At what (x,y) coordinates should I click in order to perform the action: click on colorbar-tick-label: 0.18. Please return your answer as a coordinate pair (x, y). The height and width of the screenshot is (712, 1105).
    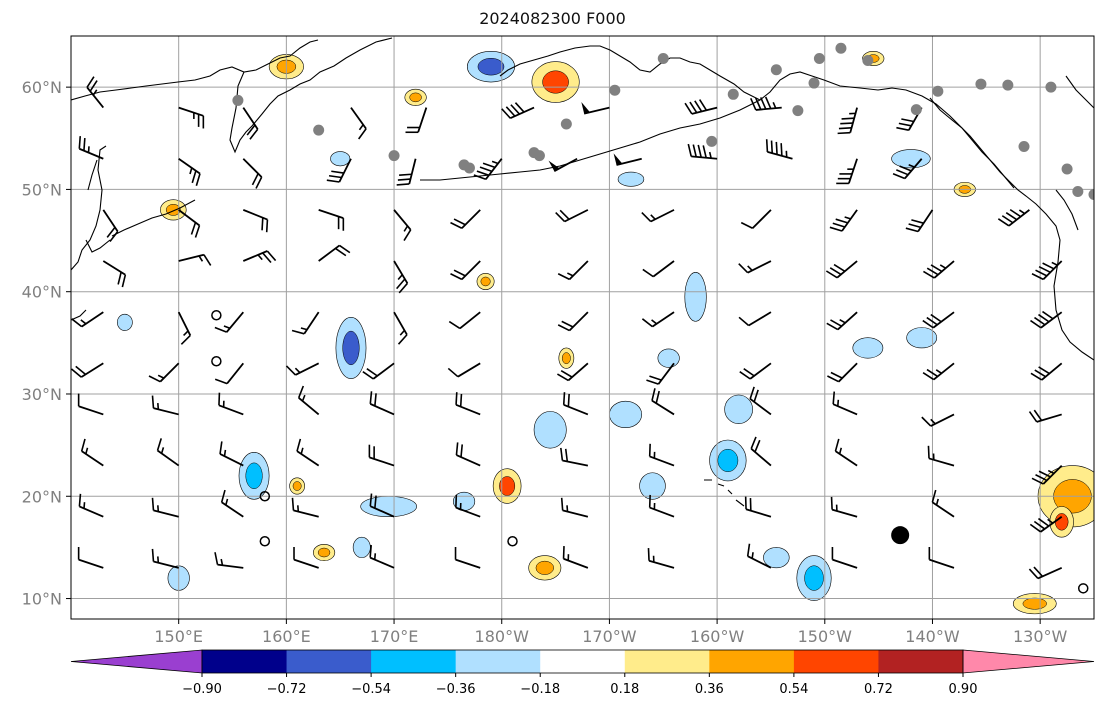
    Looking at the image, I should click on (624, 689).